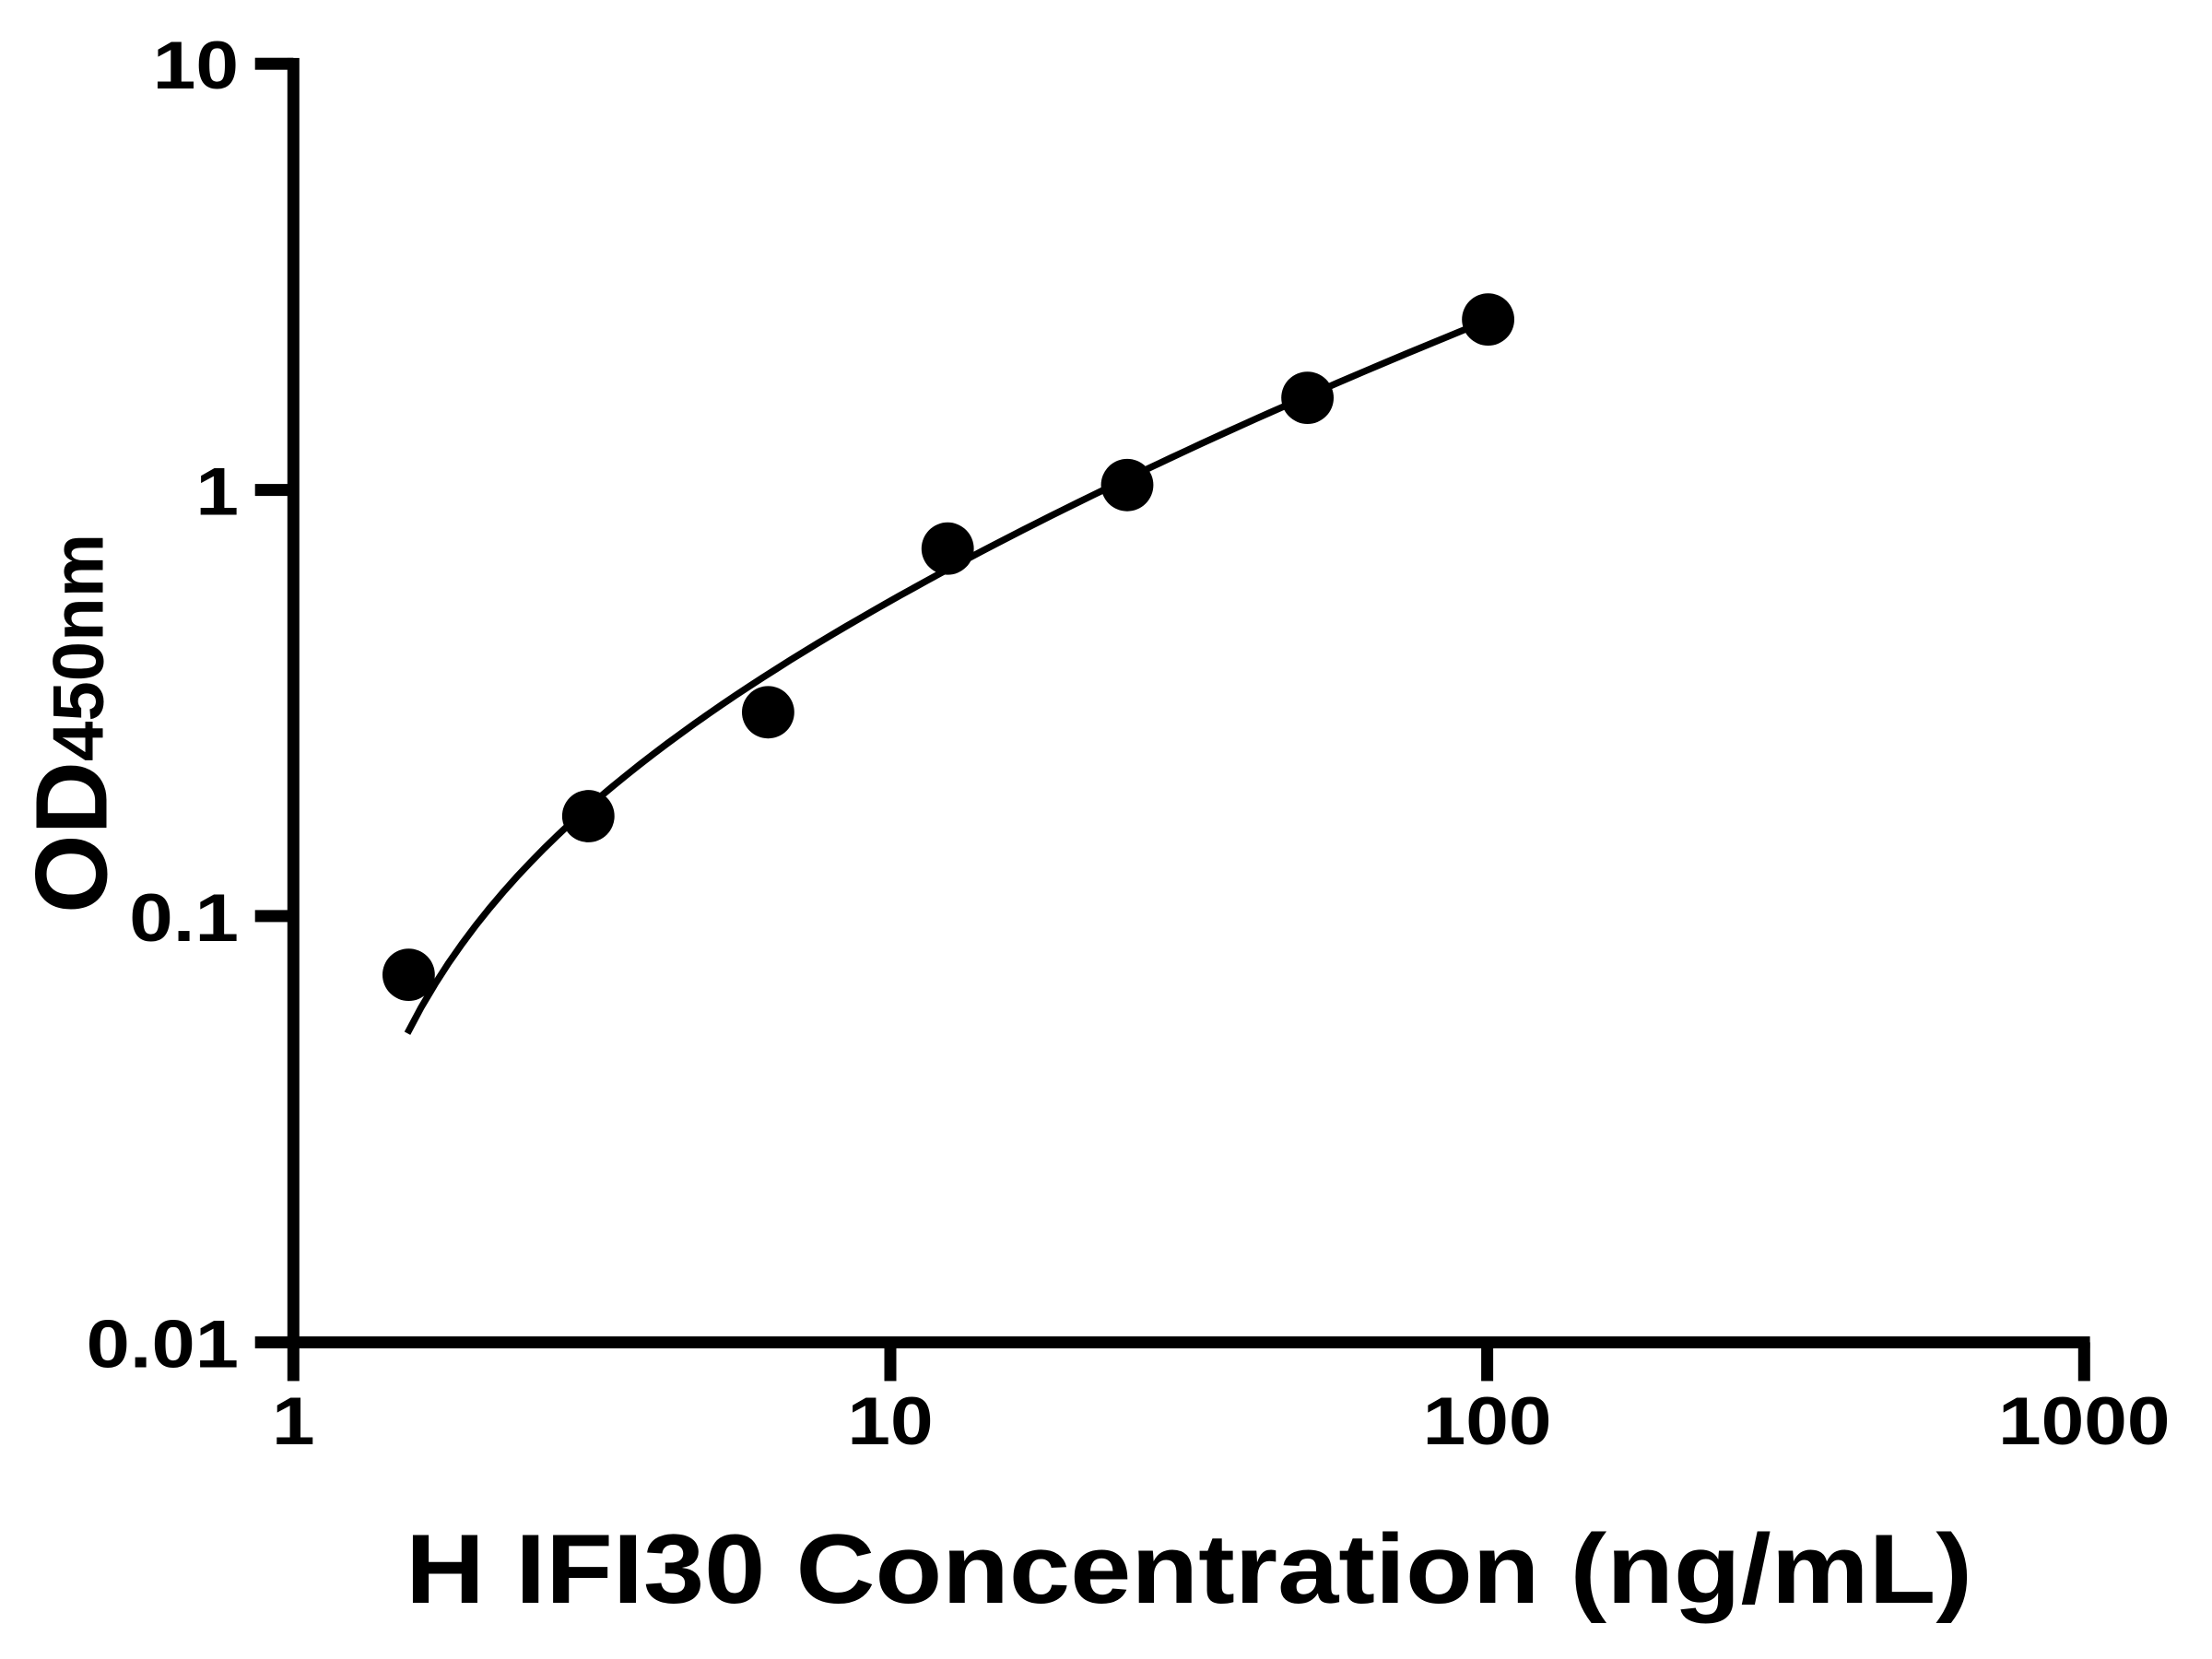  Describe the element at coordinates (2084, 1421) in the screenshot. I see `svg-text: 1000` at that location.